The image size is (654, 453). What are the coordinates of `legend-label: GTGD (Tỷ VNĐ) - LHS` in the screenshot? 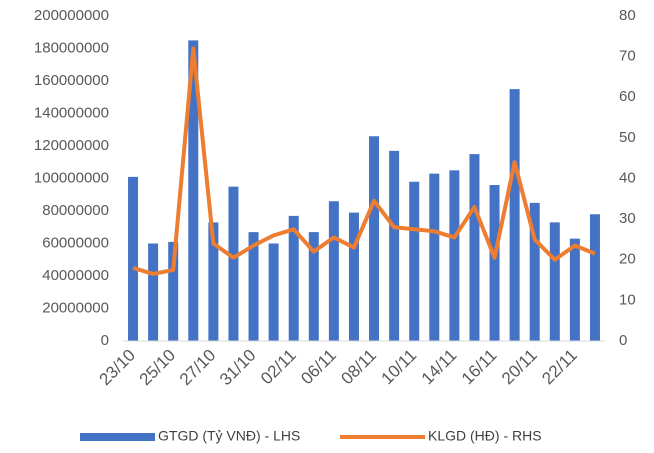 It's located at (229, 436).